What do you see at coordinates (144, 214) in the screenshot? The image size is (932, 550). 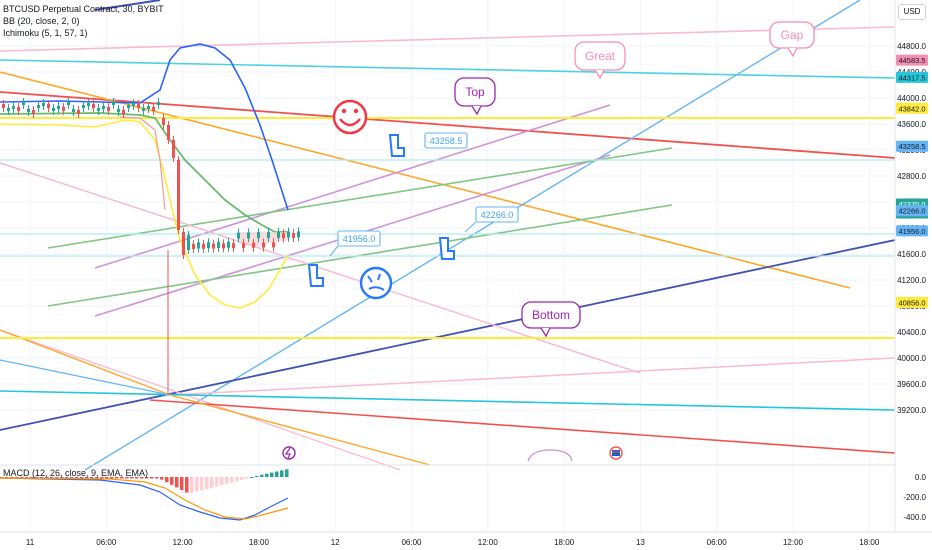 I see `bb-lower-band` at bounding box center [144, 214].